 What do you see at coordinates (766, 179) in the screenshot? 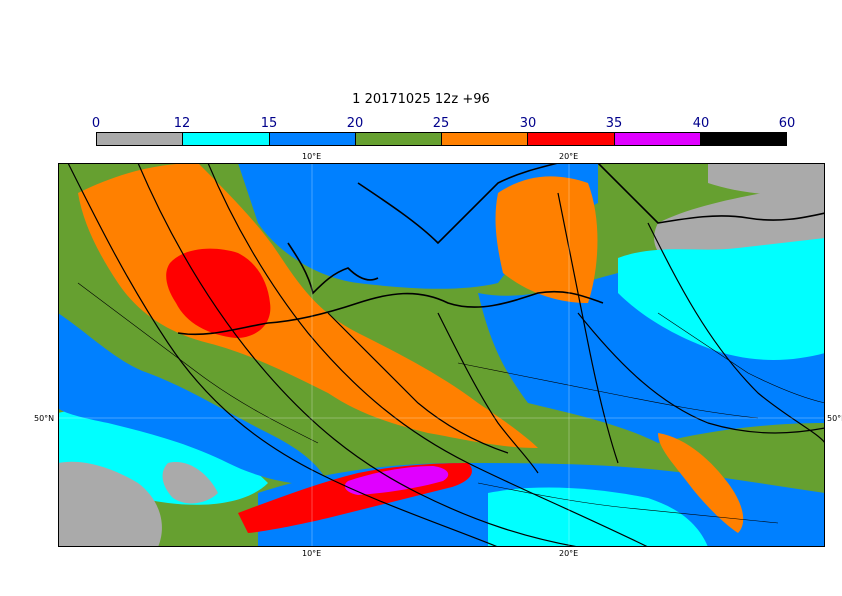
I see `region-gray-northeast-top` at bounding box center [766, 179].